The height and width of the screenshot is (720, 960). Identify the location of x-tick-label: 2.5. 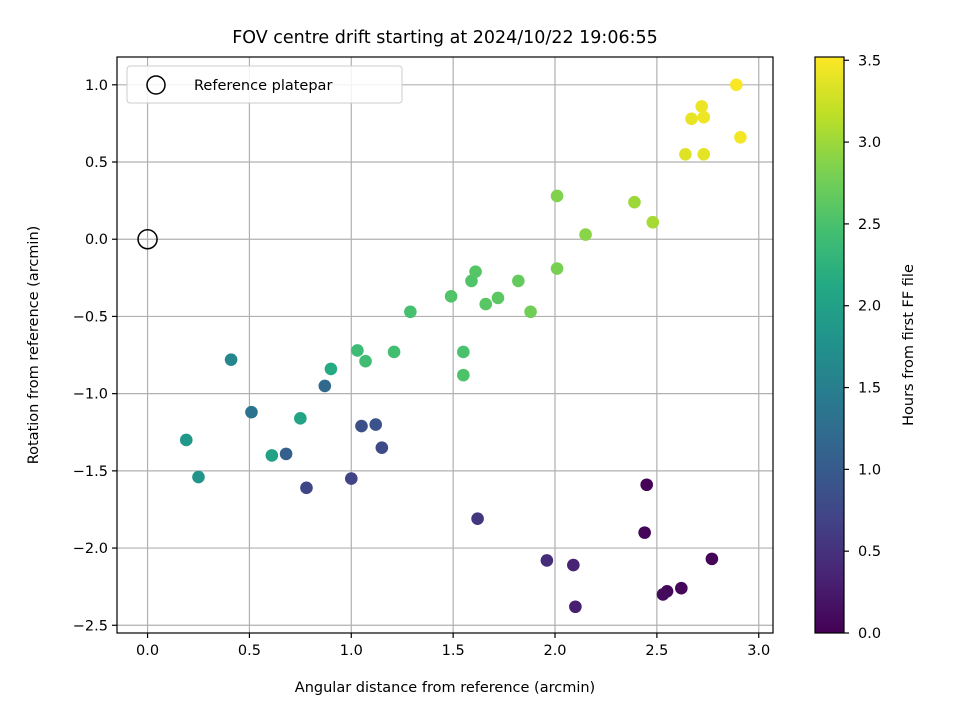
(656, 651).